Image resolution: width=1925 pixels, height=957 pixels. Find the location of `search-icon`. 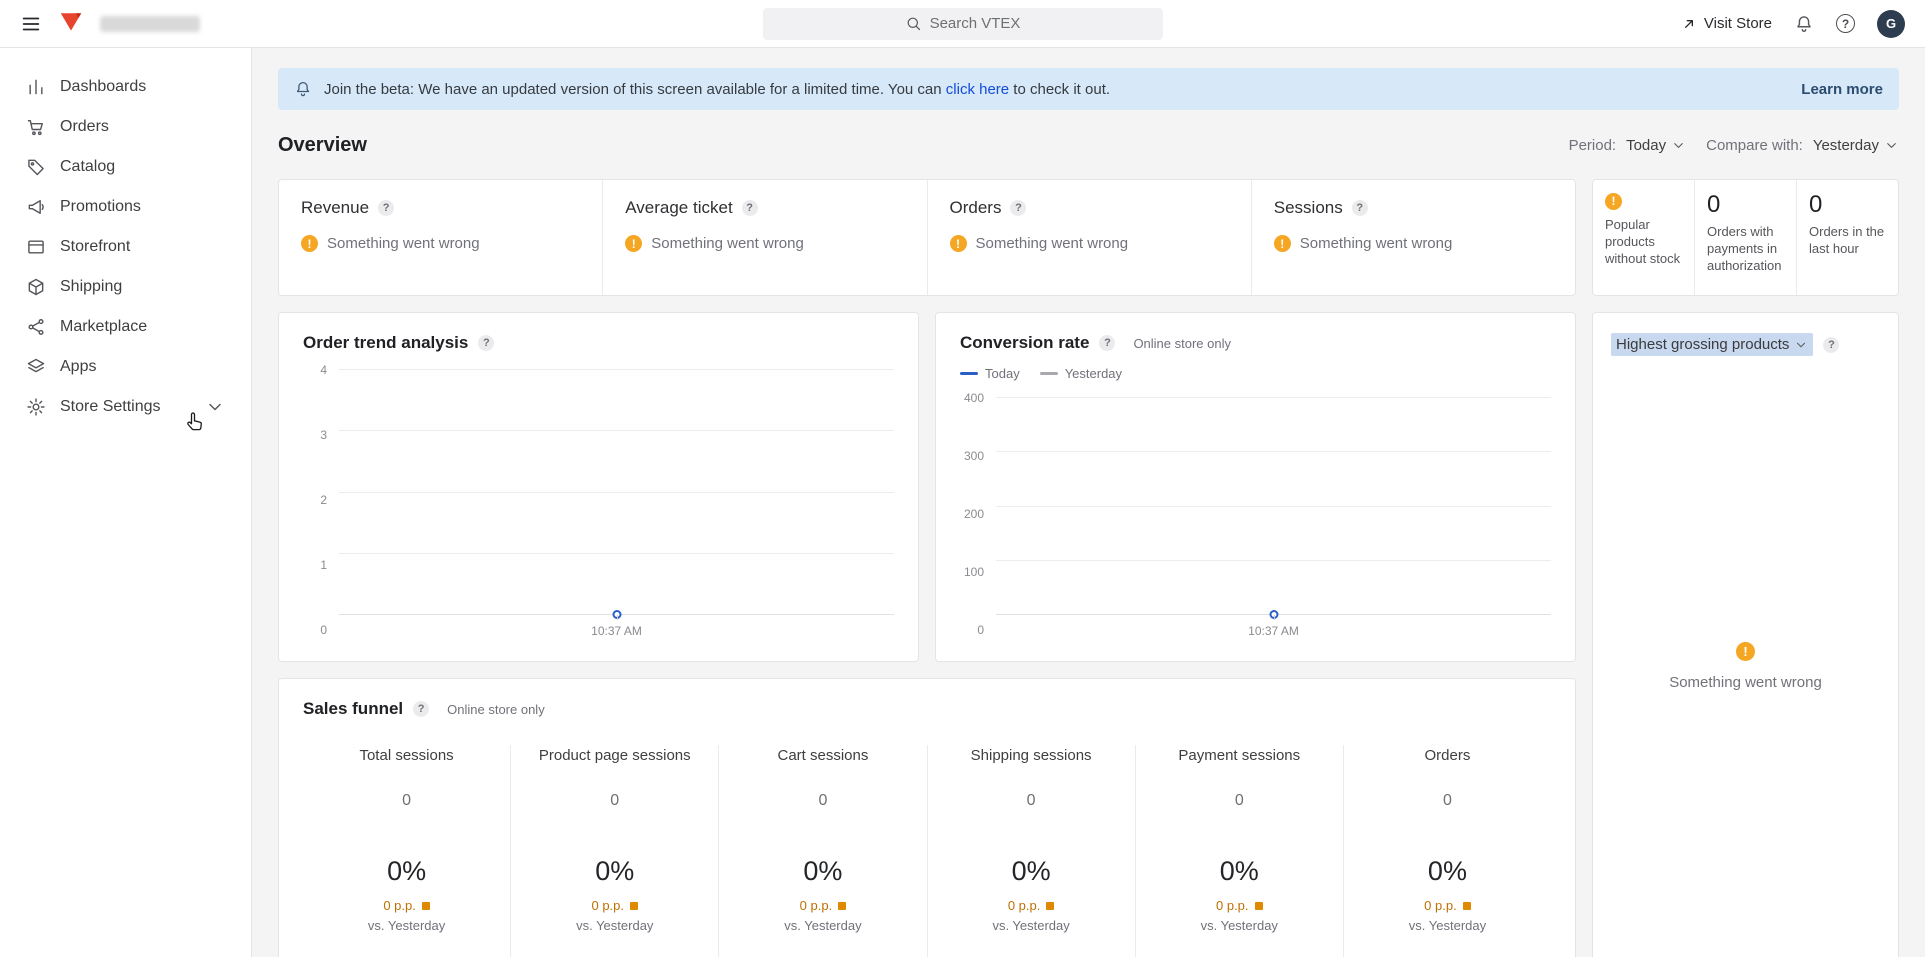

search-icon is located at coordinates (913, 24).